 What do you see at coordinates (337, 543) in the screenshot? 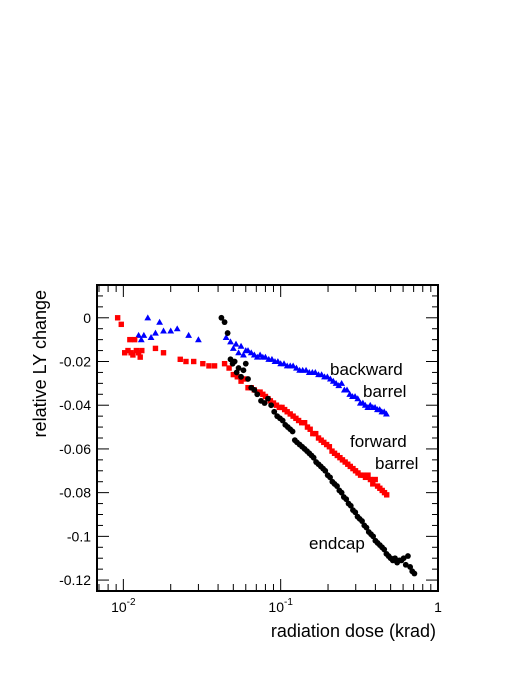
I see `annotation-endcap: endcap` at bounding box center [337, 543].